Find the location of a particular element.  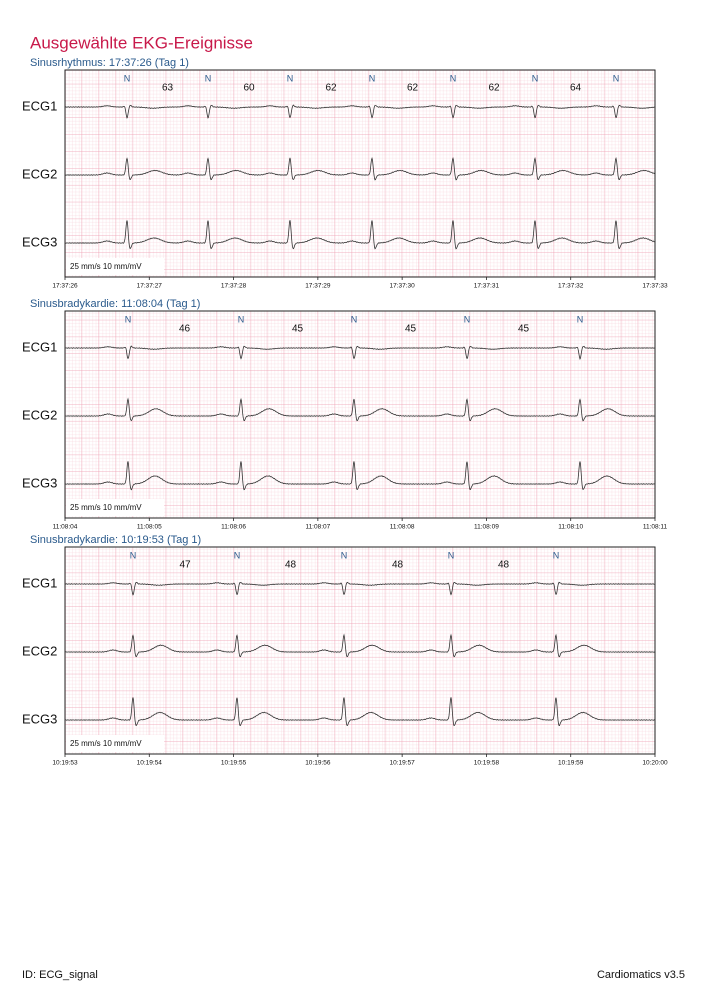

time-label: 10:19:58 is located at coordinates (487, 763).